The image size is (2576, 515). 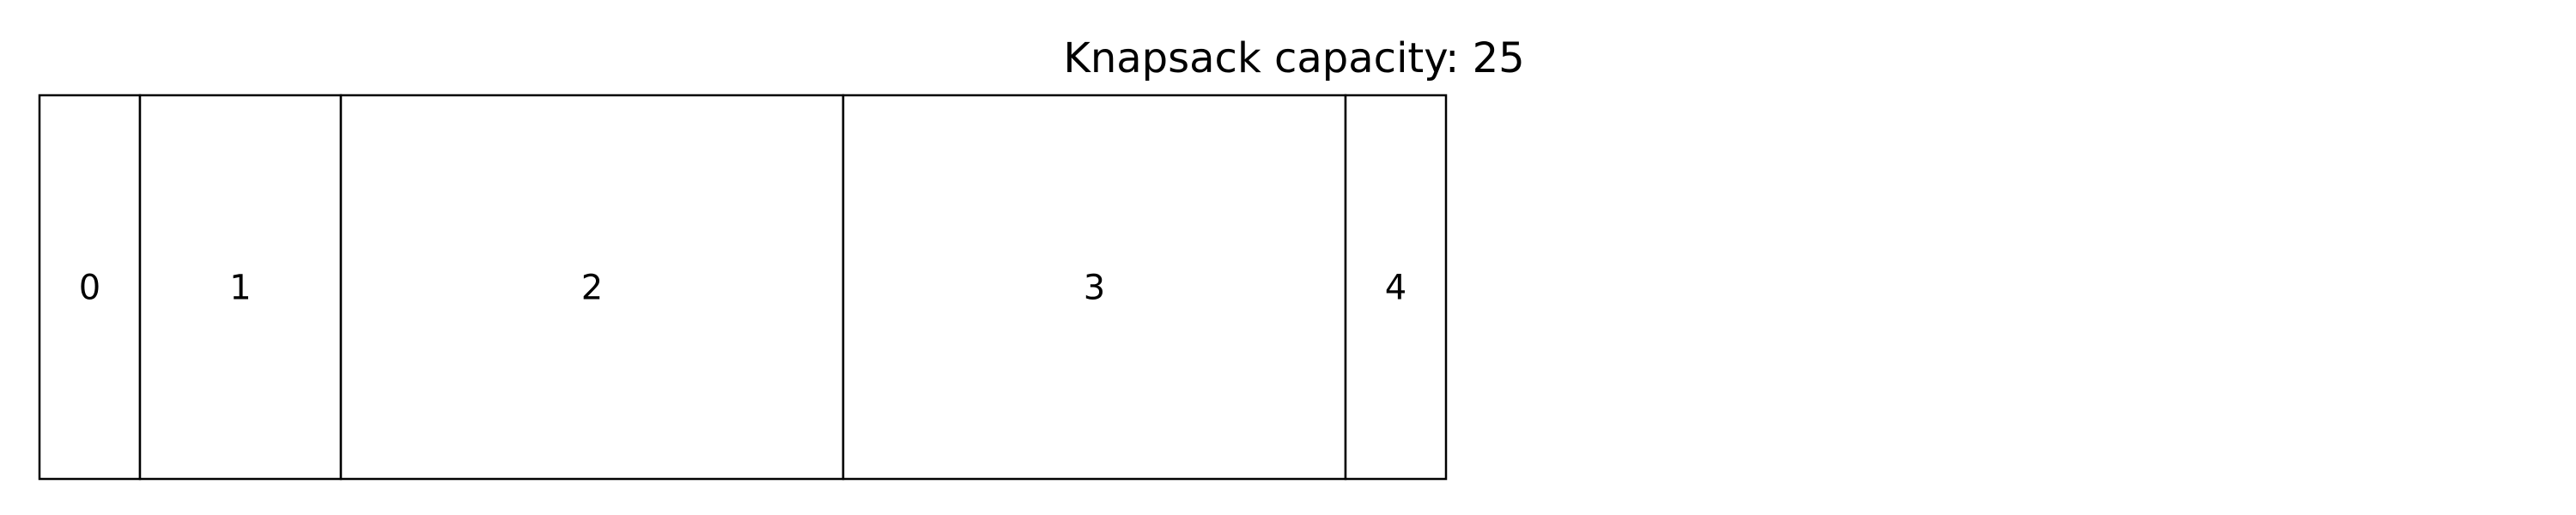 I want to click on item-label-0: 0, so click(x=90, y=288).